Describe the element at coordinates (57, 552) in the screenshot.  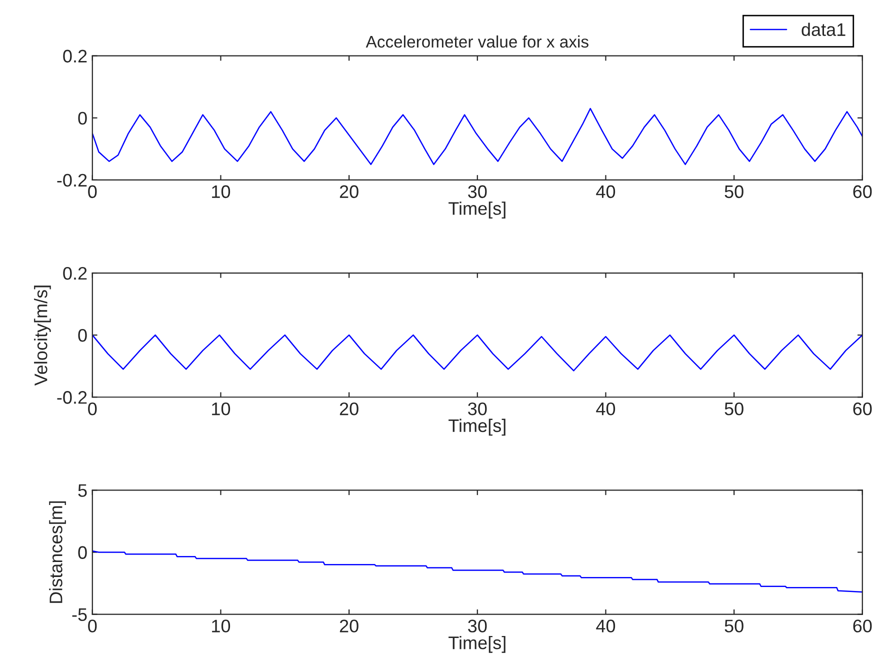
I see `y-axis-title: Distances[m]` at that location.